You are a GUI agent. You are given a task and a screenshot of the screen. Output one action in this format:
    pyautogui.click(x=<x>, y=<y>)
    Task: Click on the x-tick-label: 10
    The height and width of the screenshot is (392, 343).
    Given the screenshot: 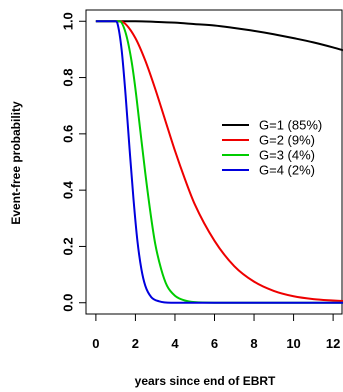 What is the action you would take?
    pyautogui.click(x=293, y=343)
    